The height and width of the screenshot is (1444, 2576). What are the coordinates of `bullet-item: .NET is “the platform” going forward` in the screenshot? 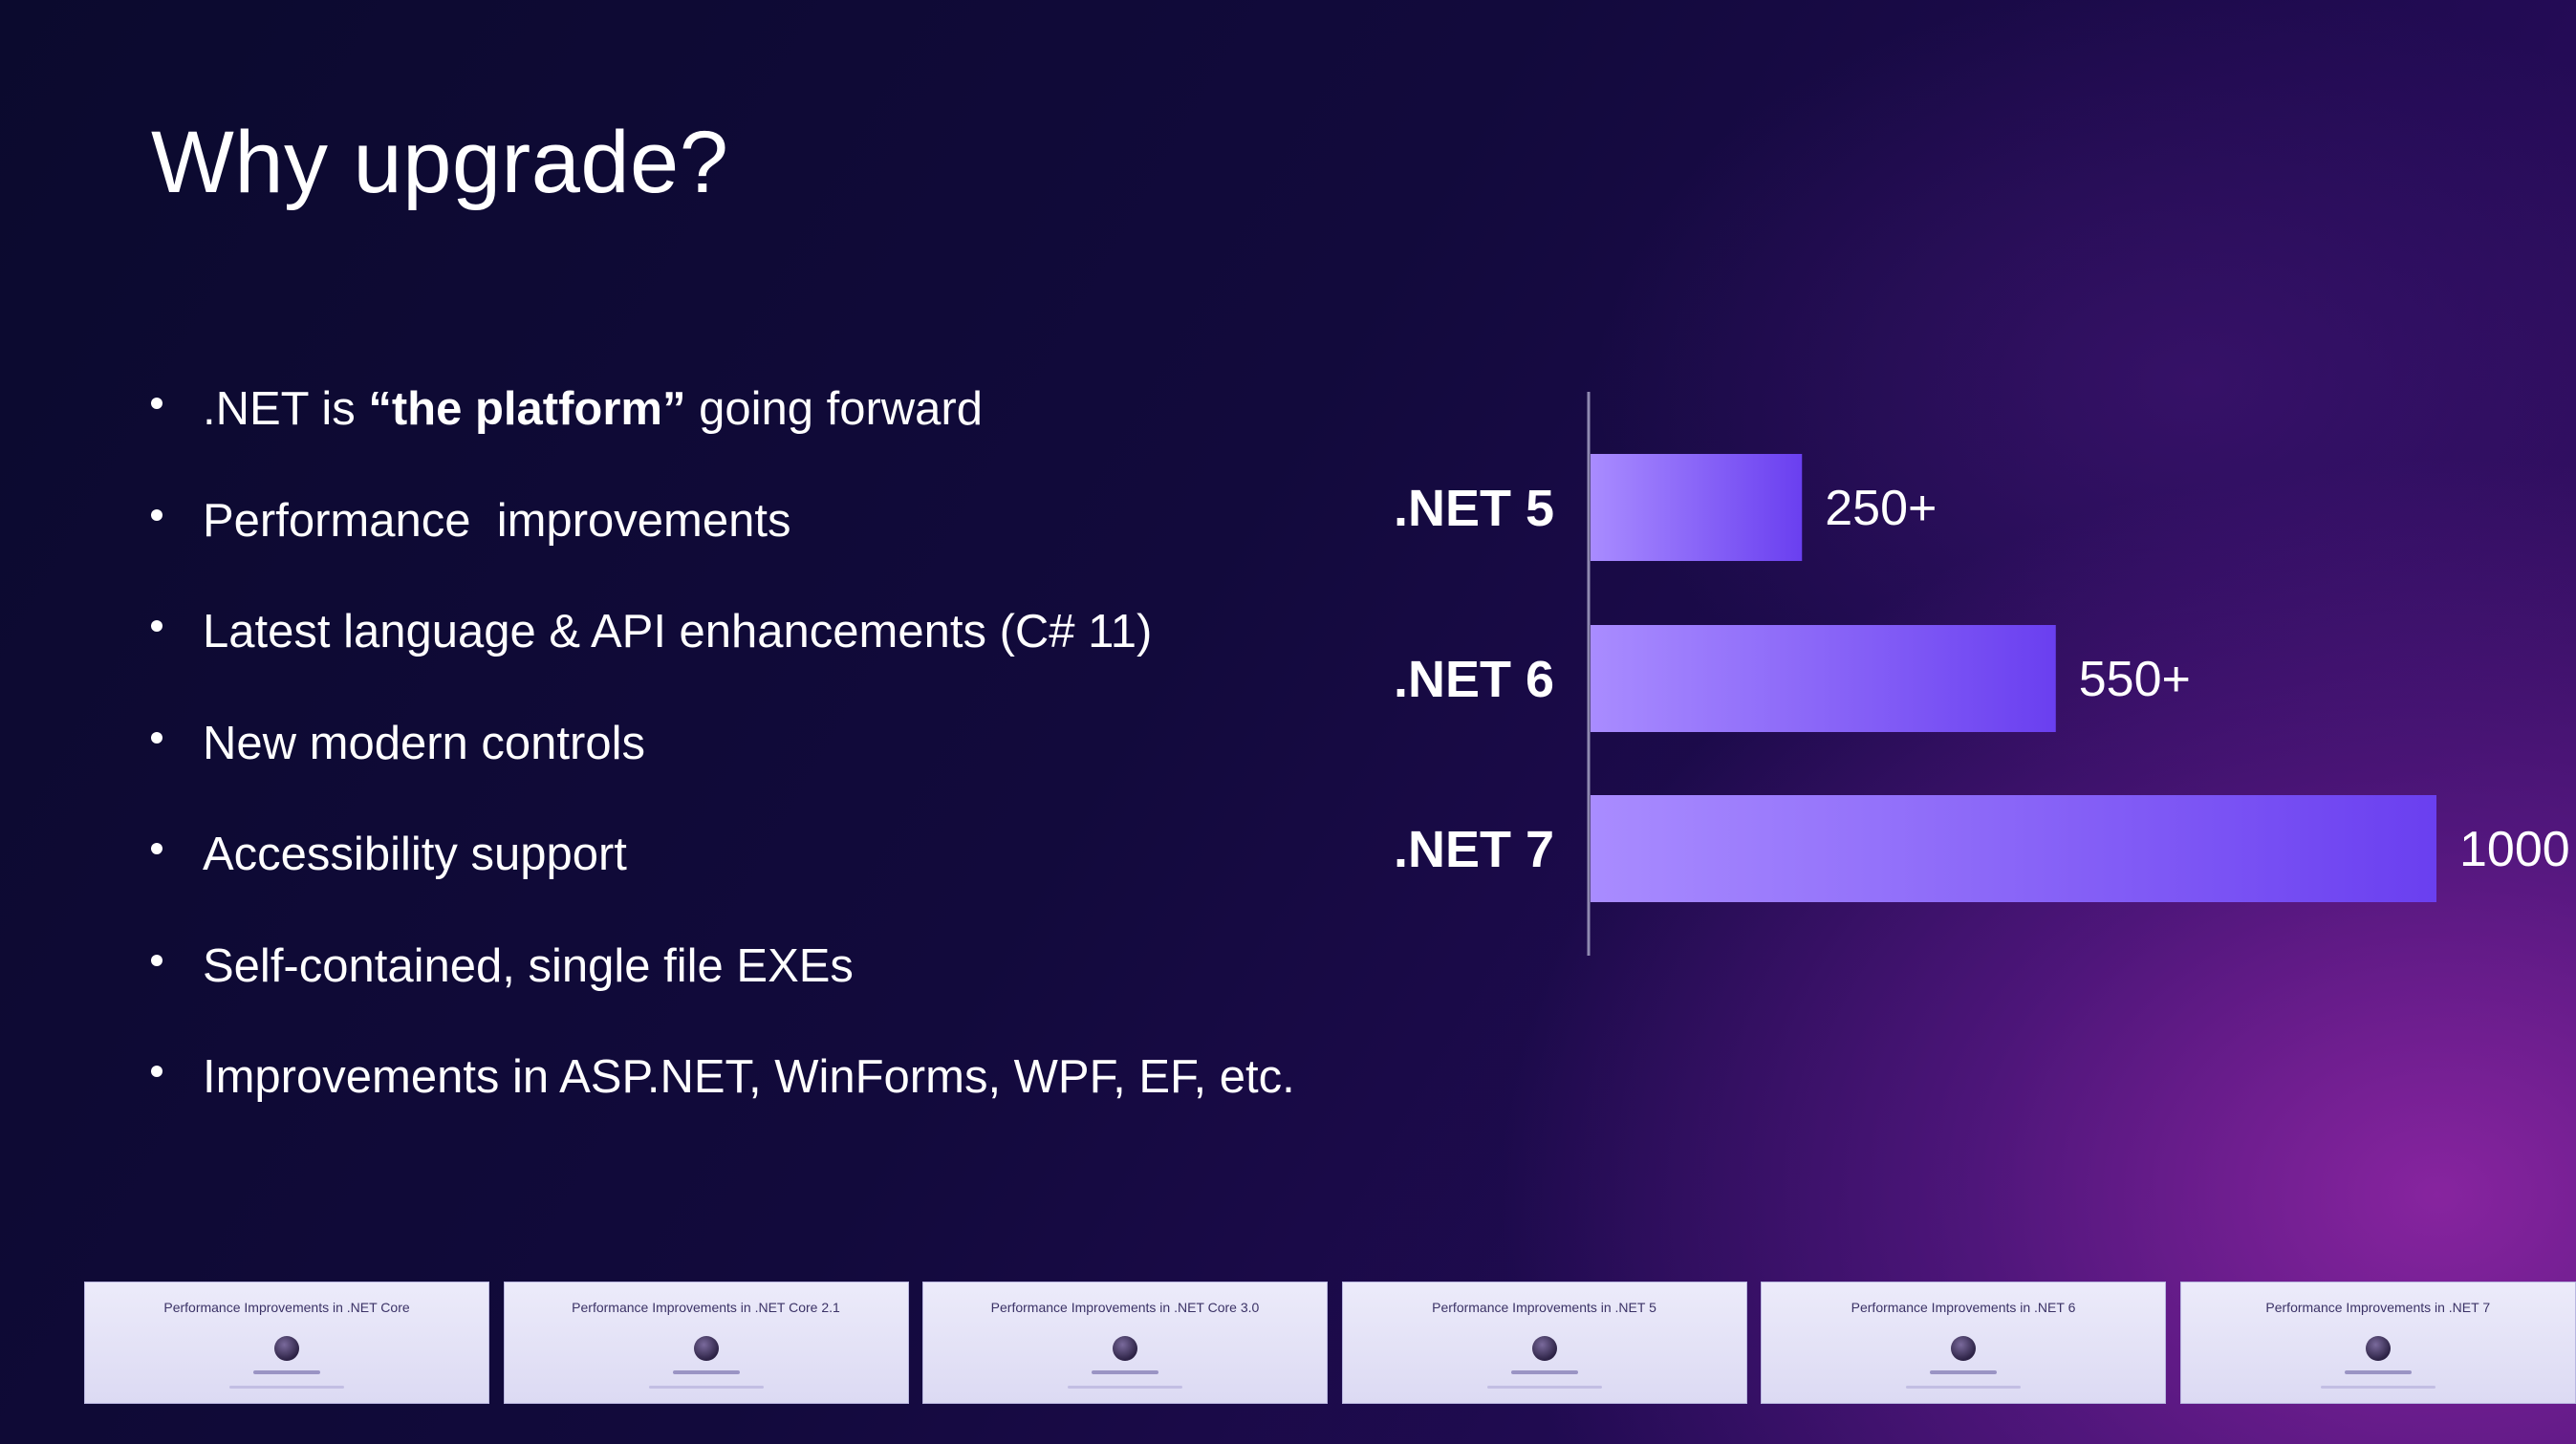 It's located at (721, 433).